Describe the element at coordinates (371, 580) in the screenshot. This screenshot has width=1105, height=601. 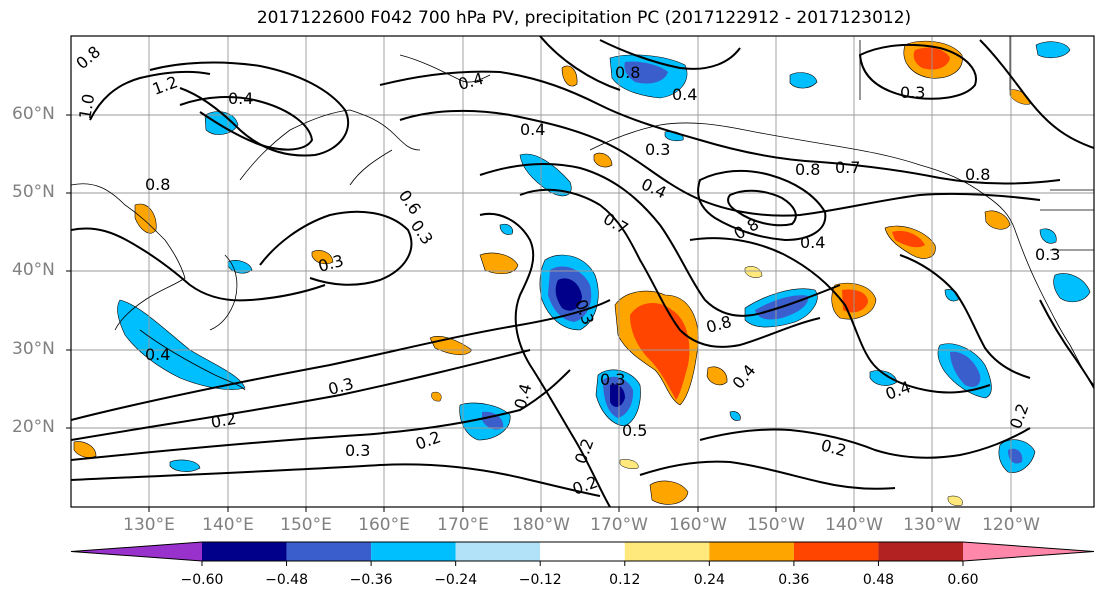
I see `colorbar-tick-label: −0.36` at that location.